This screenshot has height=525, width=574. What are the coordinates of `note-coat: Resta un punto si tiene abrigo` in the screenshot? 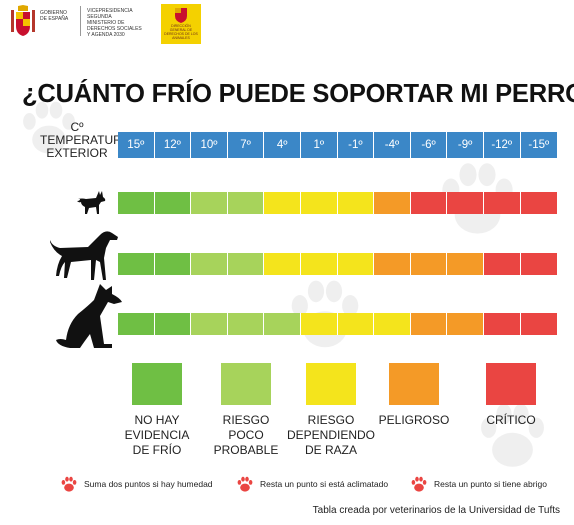 It's located at (477, 484).